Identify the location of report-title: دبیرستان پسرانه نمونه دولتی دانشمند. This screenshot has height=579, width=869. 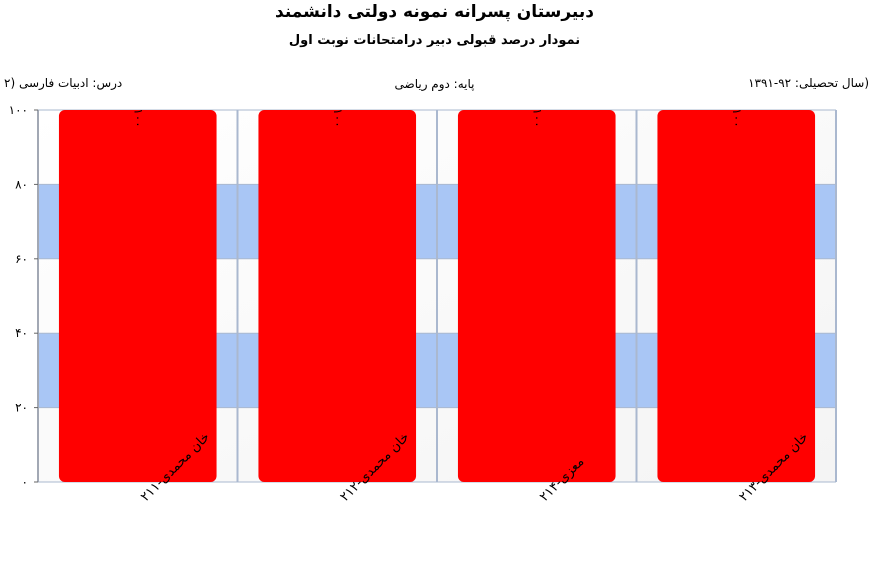
(434, 12).